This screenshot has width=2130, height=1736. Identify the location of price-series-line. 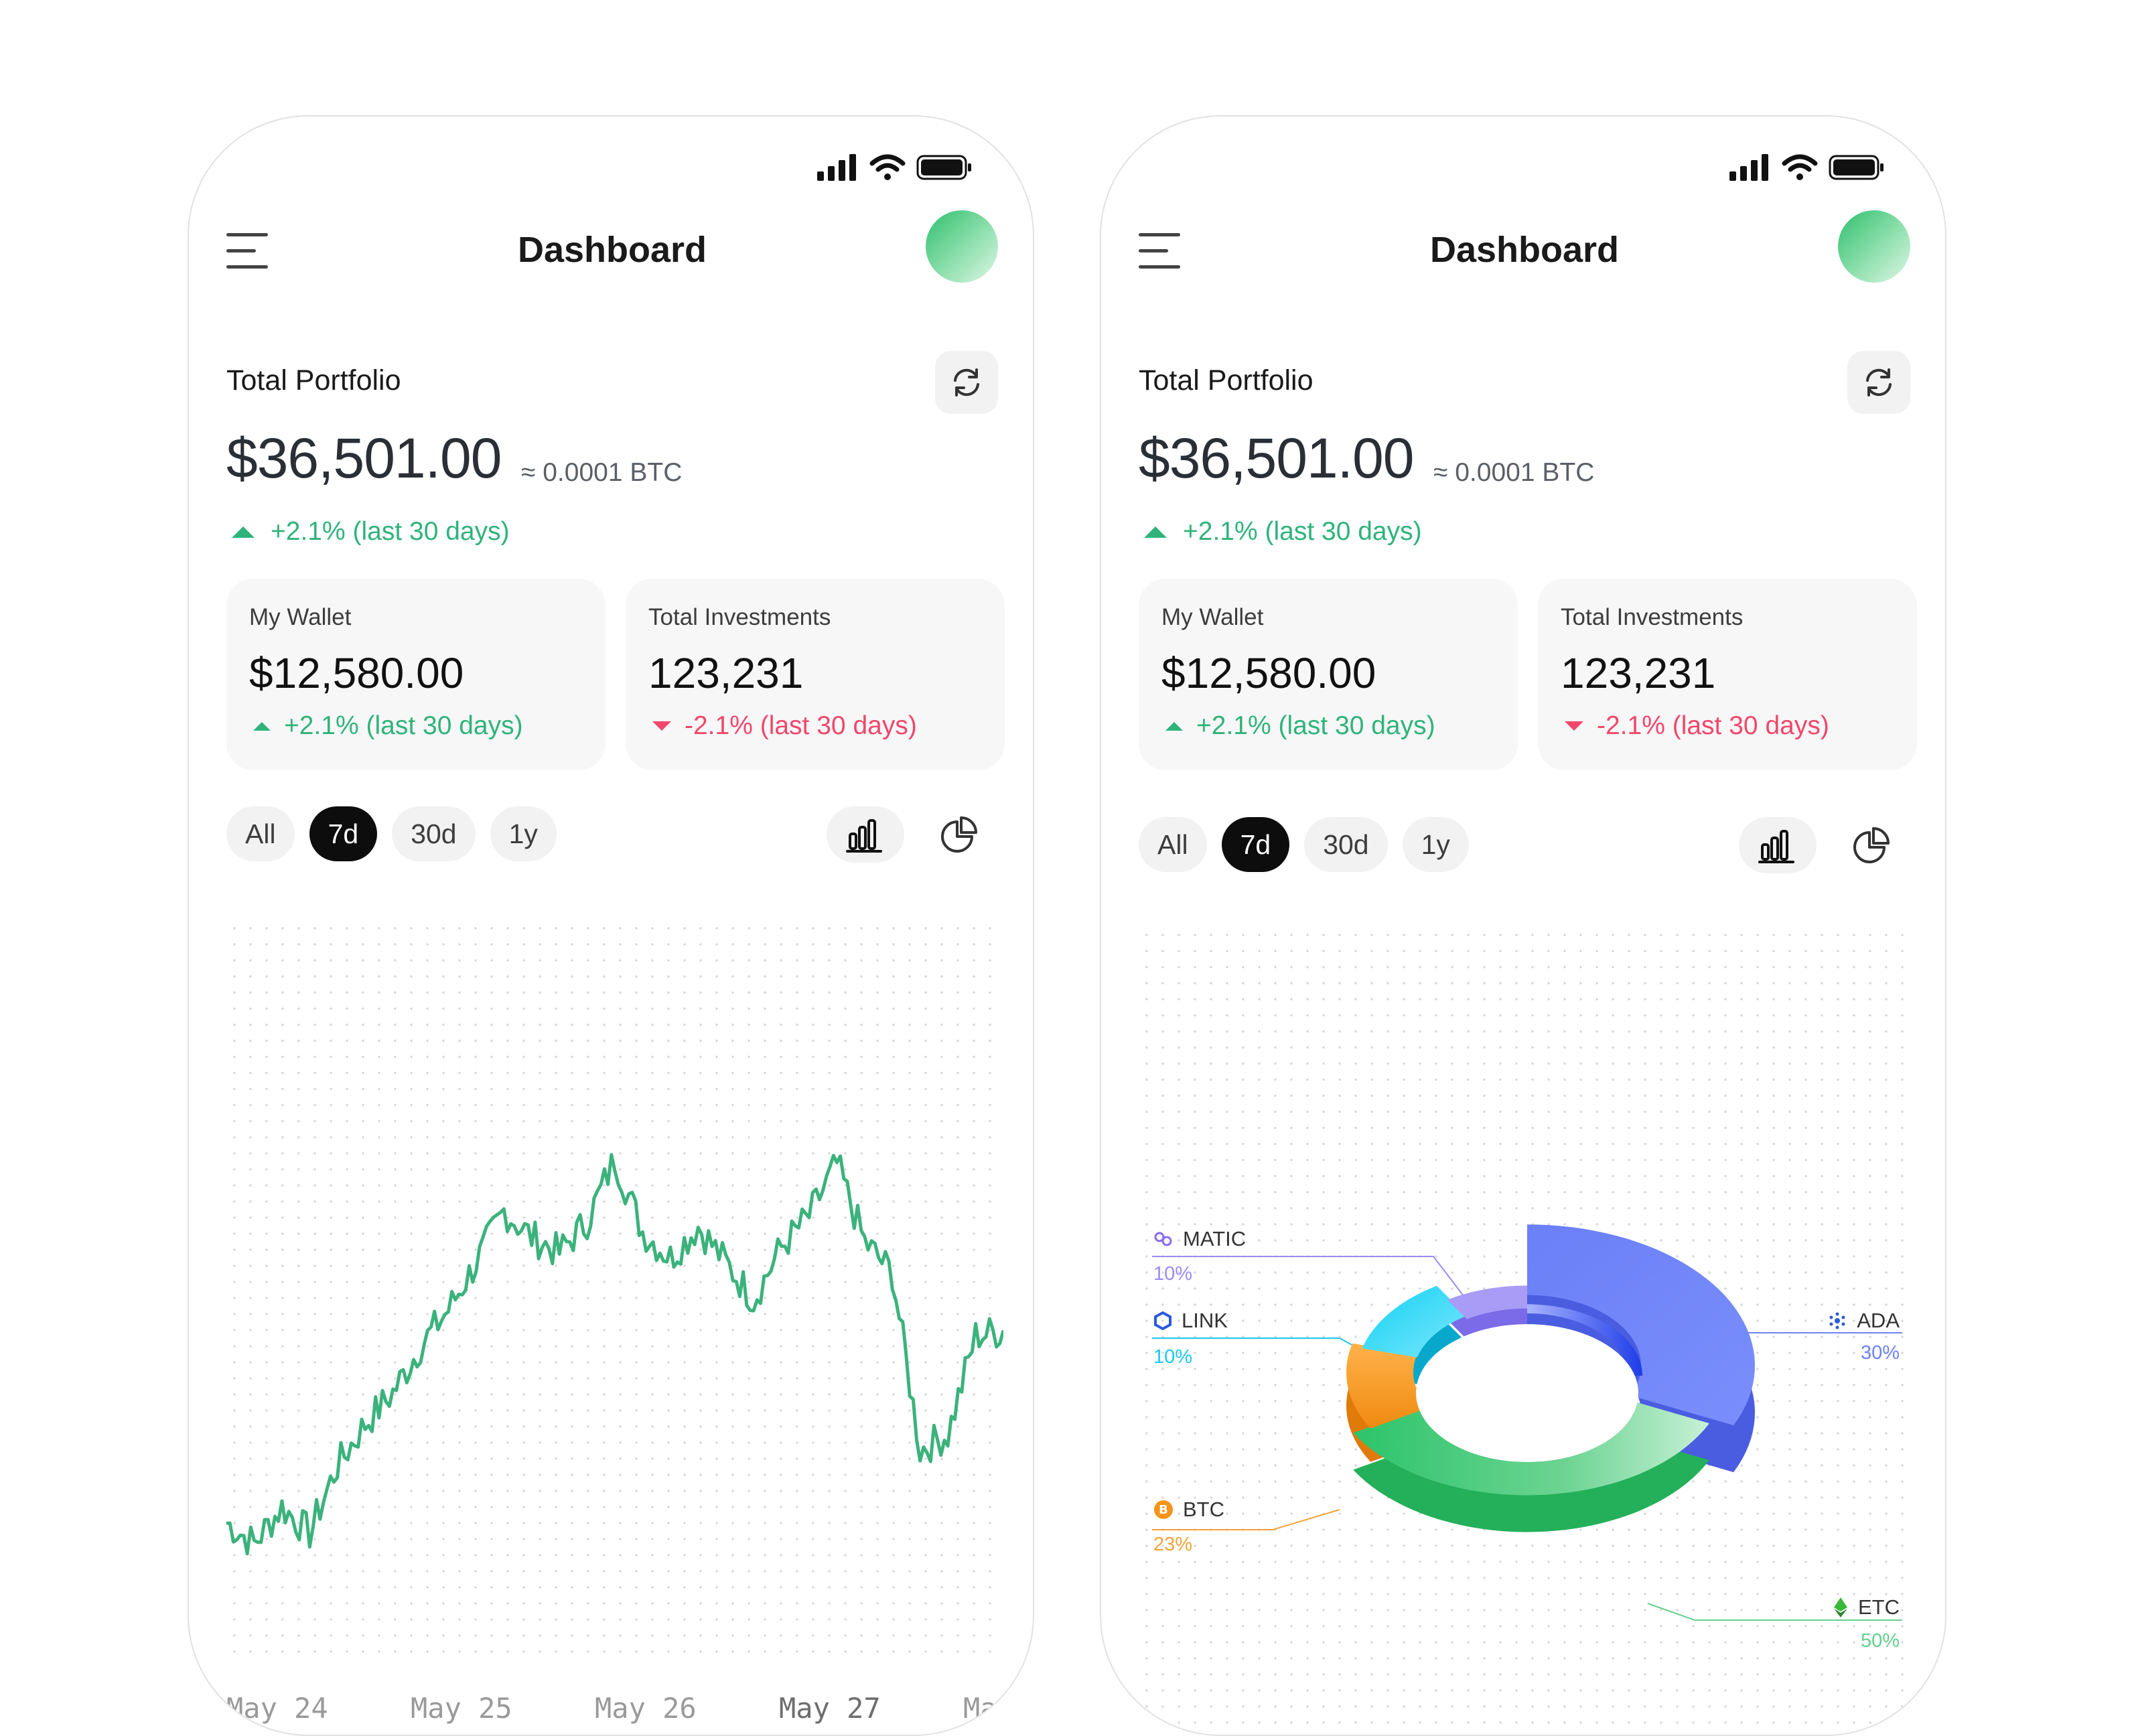
(615, 1354).